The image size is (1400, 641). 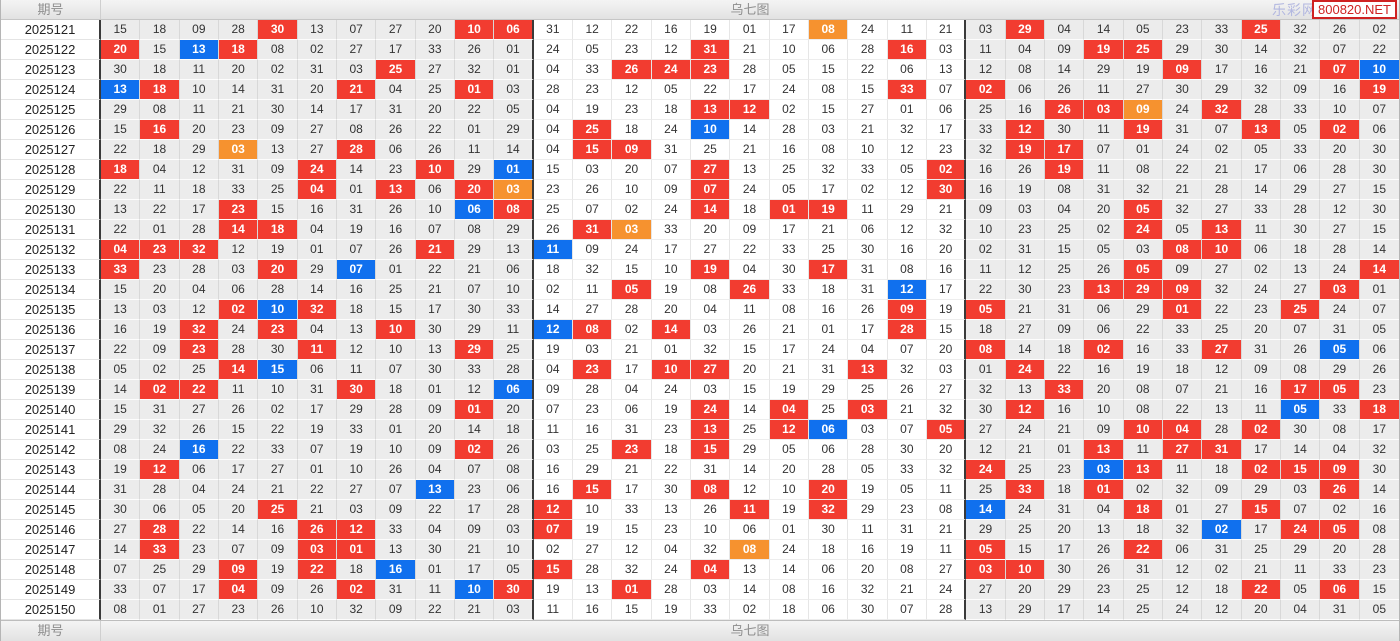 What do you see at coordinates (238, 510) in the screenshot?
I see `number-cell: 20` at bounding box center [238, 510].